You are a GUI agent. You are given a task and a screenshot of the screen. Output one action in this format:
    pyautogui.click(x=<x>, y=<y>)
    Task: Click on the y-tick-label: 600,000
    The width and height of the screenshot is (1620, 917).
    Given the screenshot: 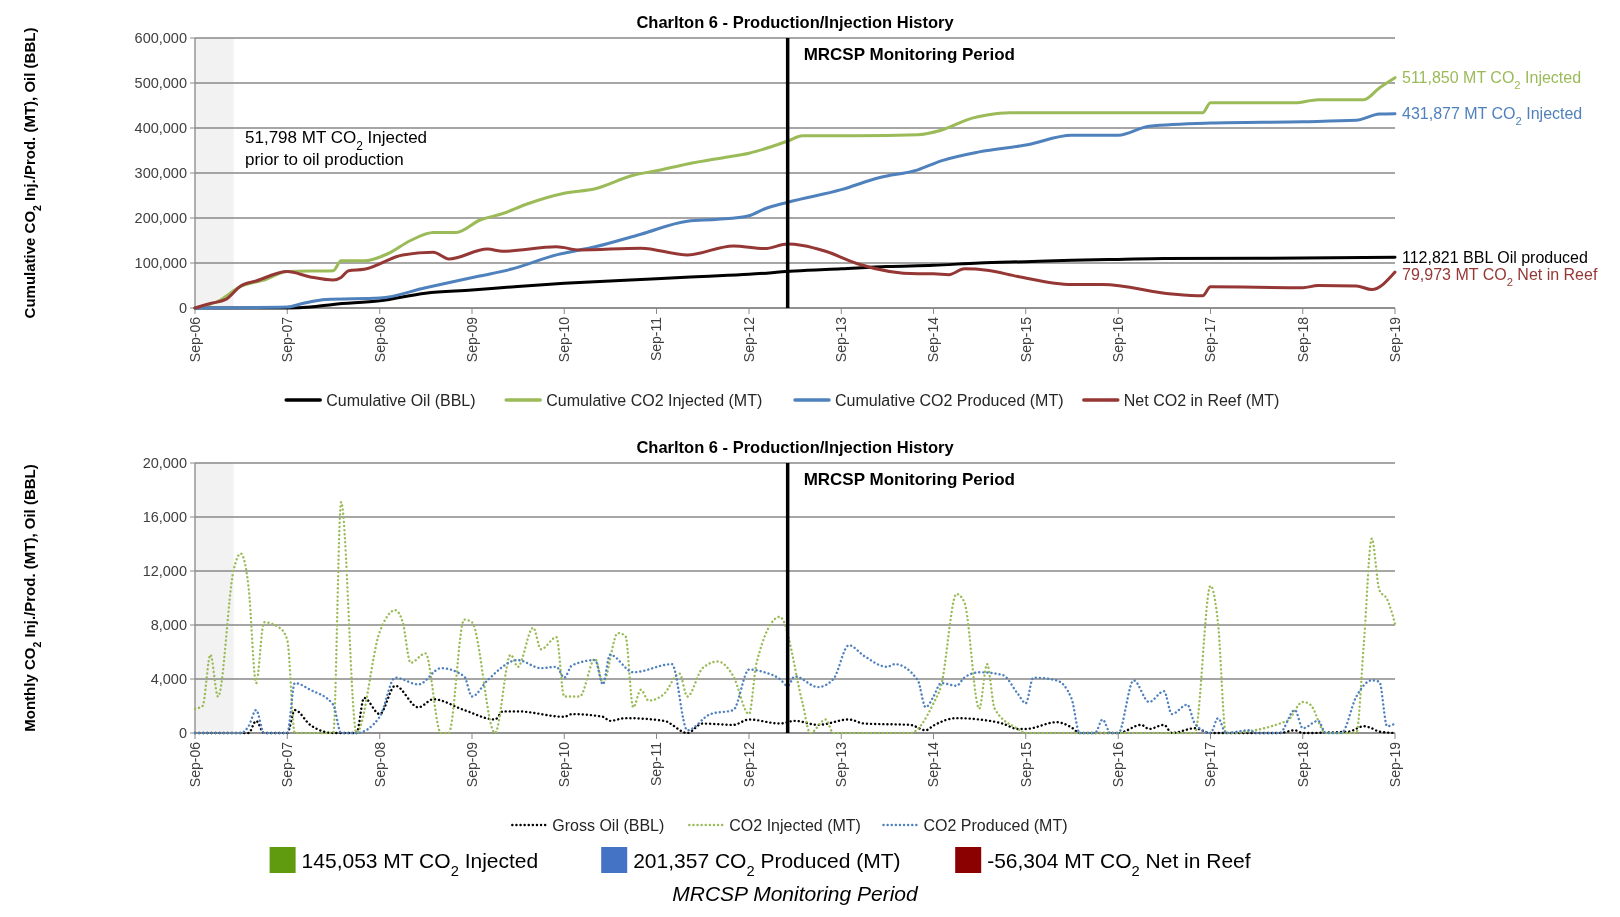 What is the action you would take?
    pyautogui.click(x=160, y=38)
    